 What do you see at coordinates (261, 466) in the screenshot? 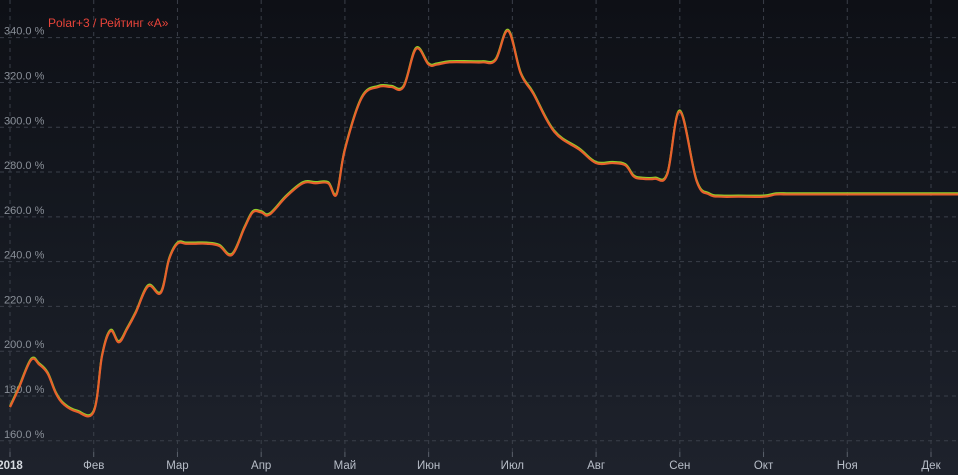
I see `x-tick-label: Апр` at bounding box center [261, 466].